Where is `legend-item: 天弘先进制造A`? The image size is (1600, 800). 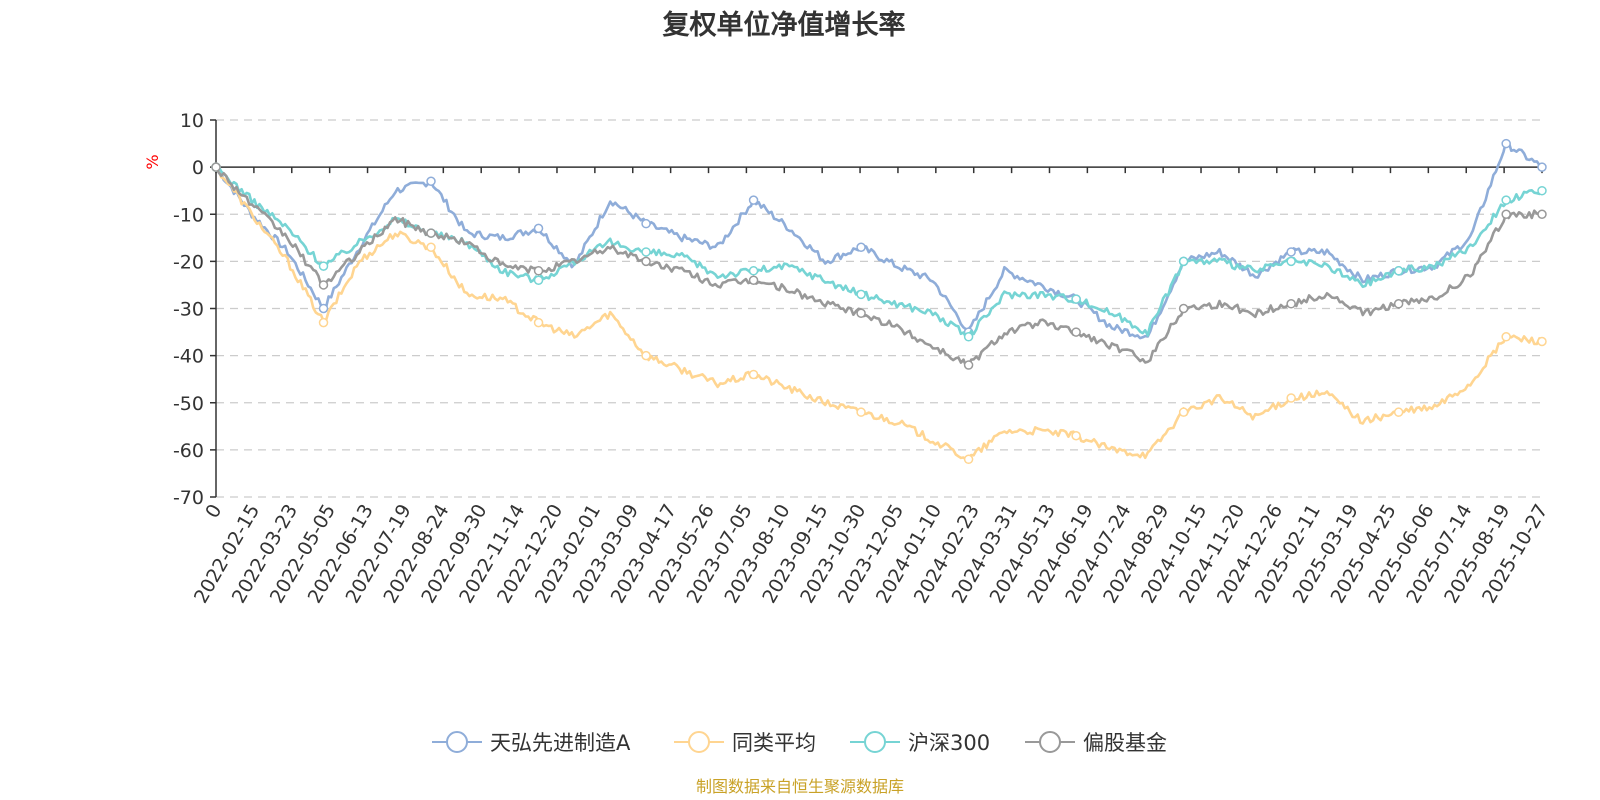
legend-item: 天弘先进制造A is located at coordinates (531, 743).